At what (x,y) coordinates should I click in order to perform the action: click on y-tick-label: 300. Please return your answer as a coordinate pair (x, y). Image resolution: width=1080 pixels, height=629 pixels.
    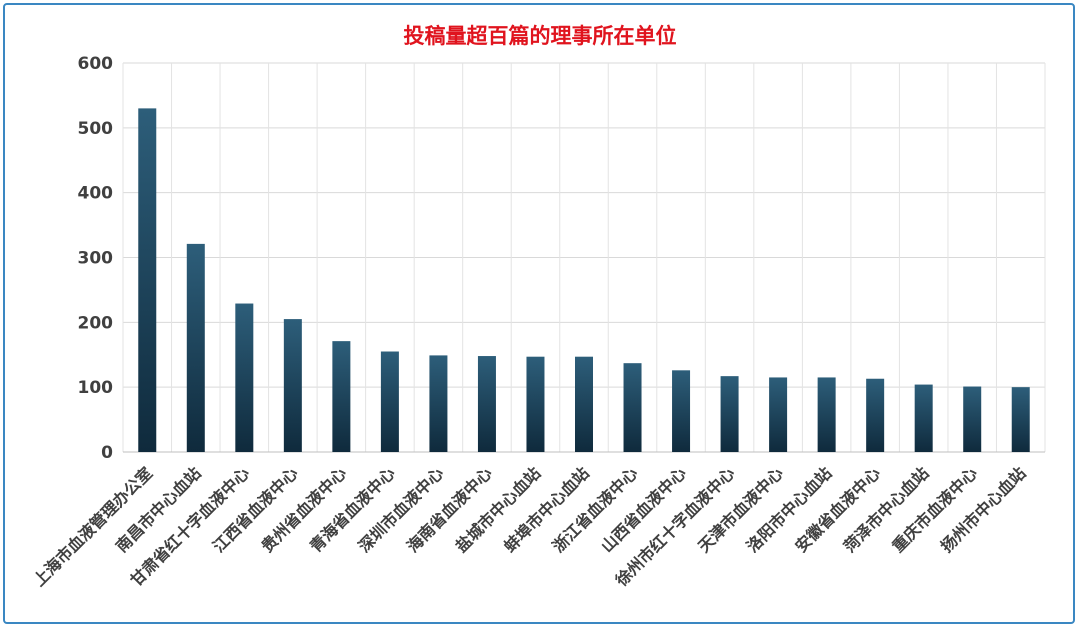
    Looking at the image, I should click on (96, 259).